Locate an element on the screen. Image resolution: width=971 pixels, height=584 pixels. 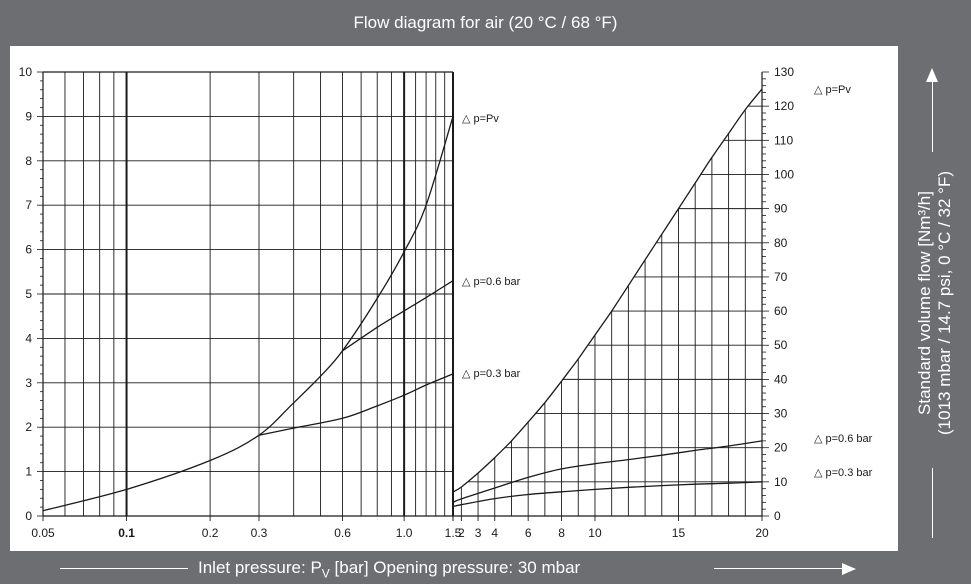
arrow-right-icon is located at coordinates (849, 569).